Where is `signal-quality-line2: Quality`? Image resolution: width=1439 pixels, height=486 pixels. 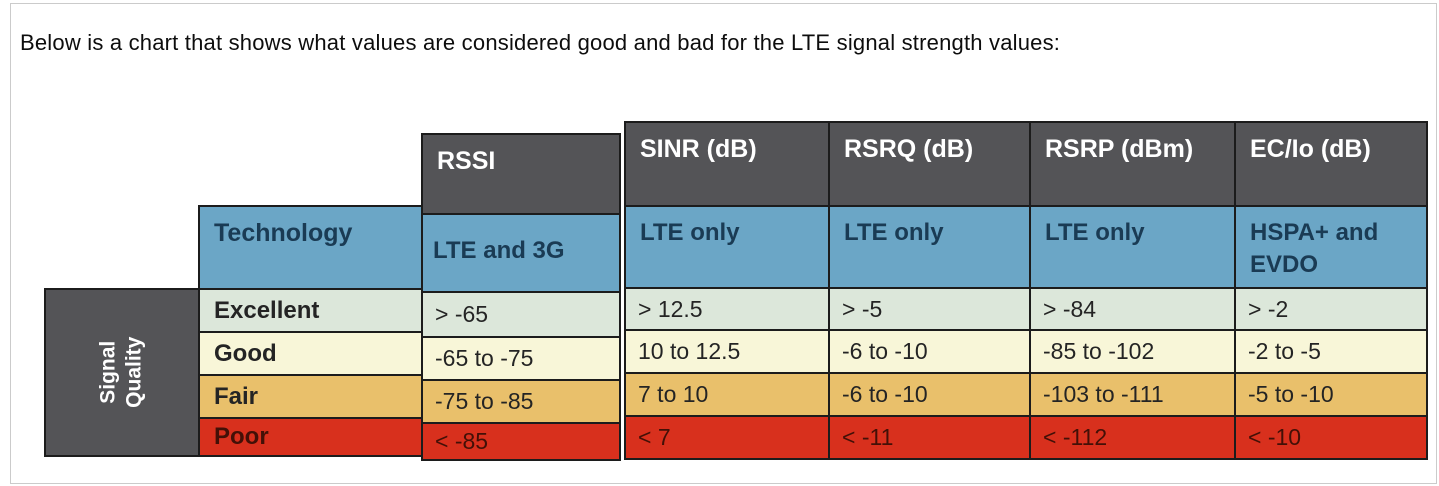
signal-quality-line2: Quality is located at coordinates (134, 372).